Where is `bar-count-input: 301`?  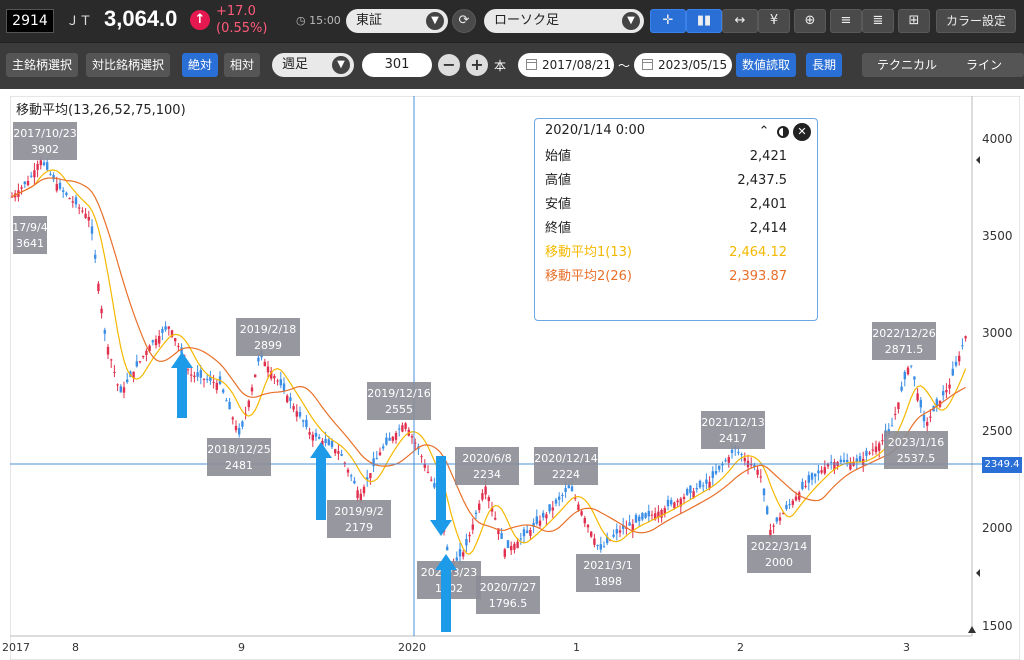 bar-count-input: 301 is located at coordinates (397, 65).